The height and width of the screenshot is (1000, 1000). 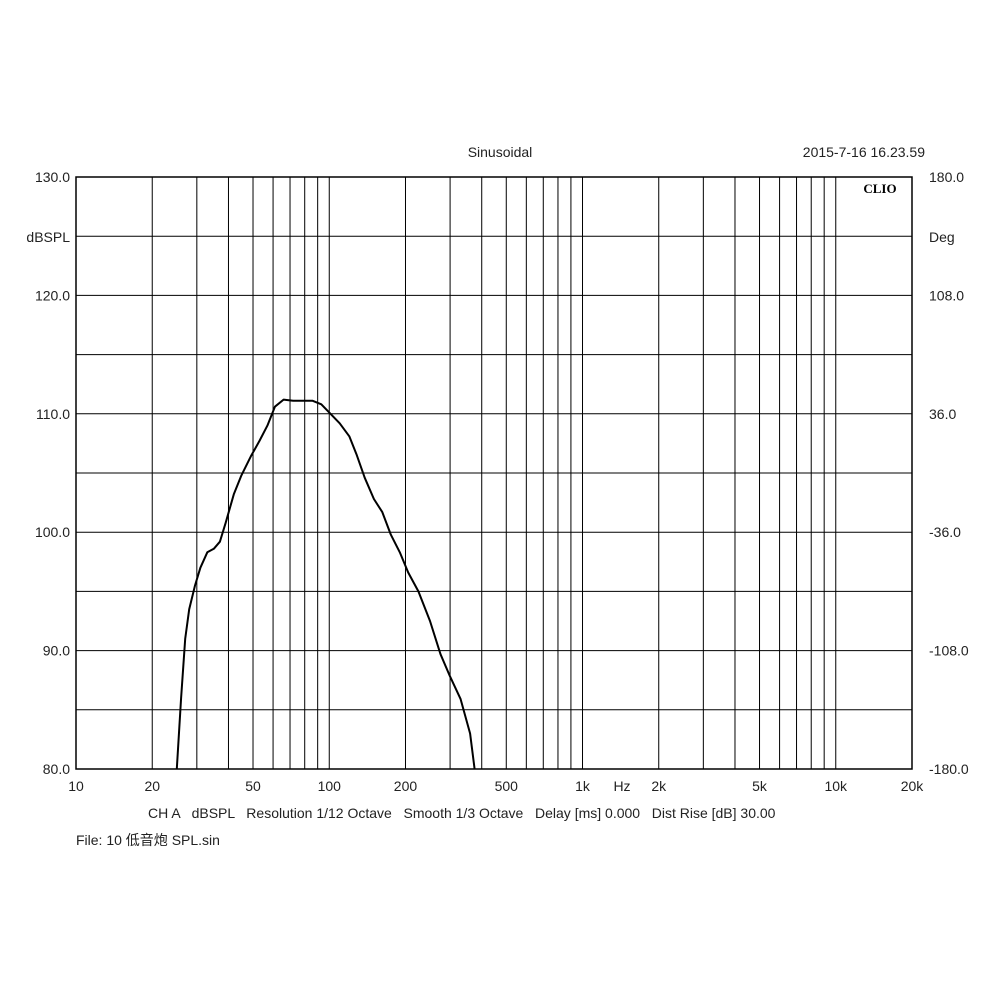 What do you see at coordinates (942, 414) in the screenshot?
I see `y2-tick-label: 36.0` at bounding box center [942, 414].